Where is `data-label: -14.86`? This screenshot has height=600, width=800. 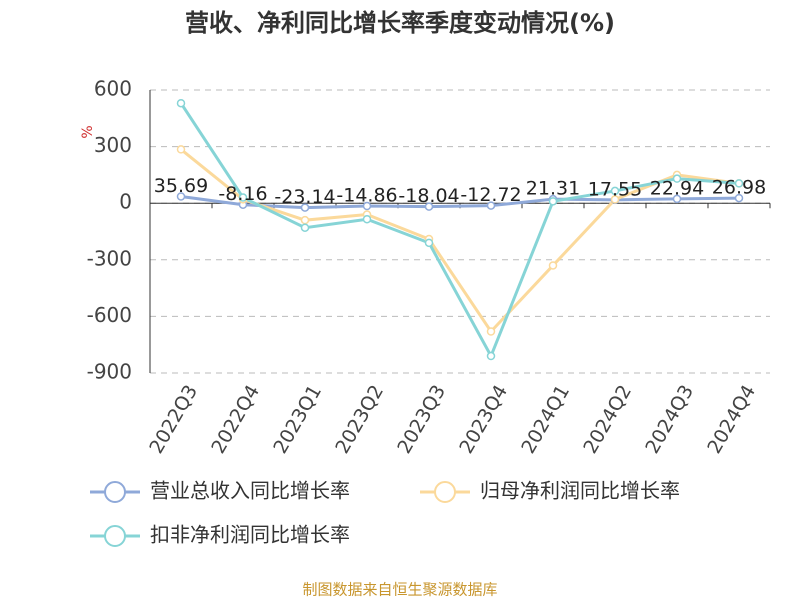 data-label: -14.86 is located at coordinates (366, 196).